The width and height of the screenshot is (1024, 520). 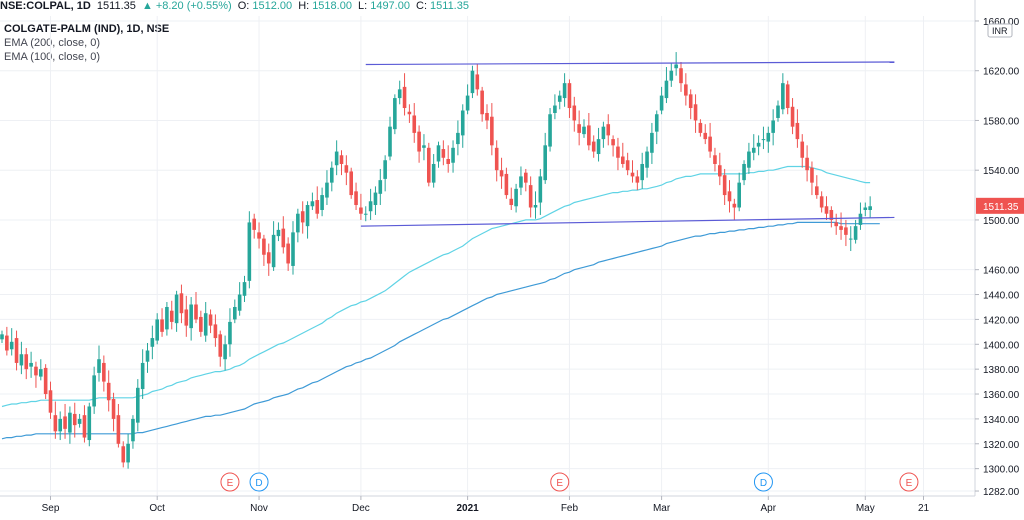 I want to click on legend-ema200: EMA (200, close, 0), so click(x=52, y=43).